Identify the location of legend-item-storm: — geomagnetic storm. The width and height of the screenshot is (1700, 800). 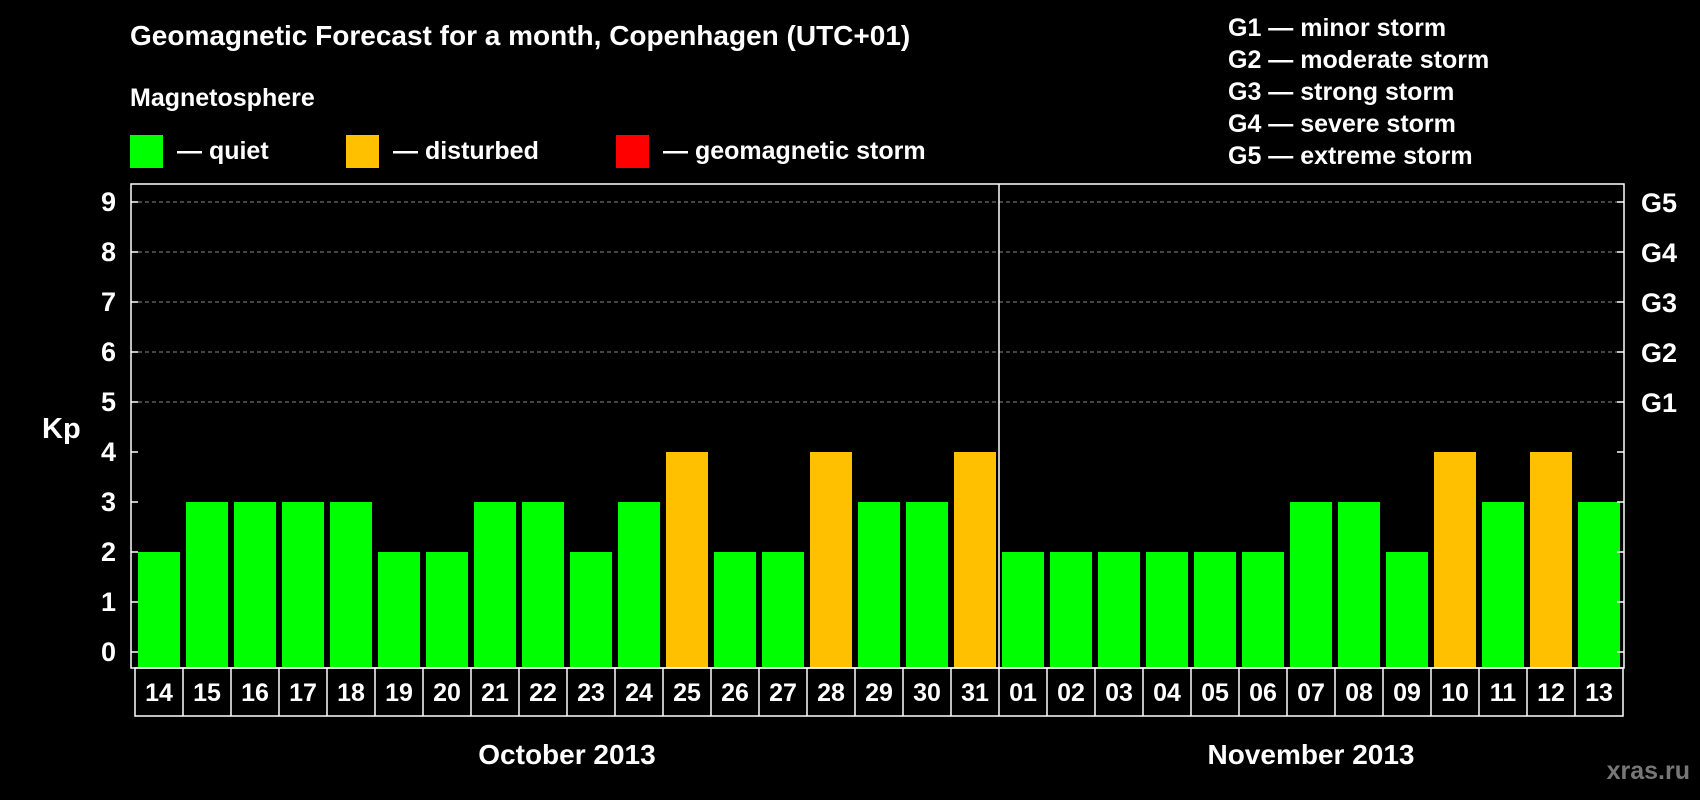
(771, 151).